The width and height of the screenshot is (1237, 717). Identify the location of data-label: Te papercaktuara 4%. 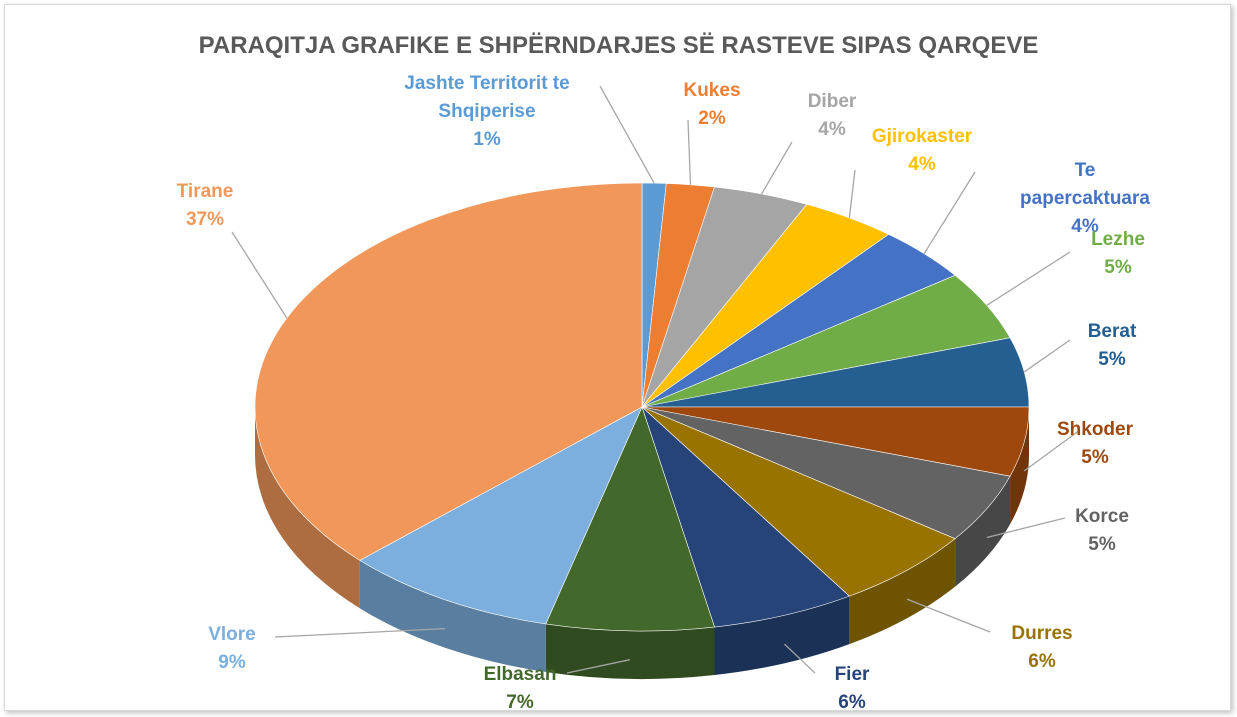
(1085, 199).